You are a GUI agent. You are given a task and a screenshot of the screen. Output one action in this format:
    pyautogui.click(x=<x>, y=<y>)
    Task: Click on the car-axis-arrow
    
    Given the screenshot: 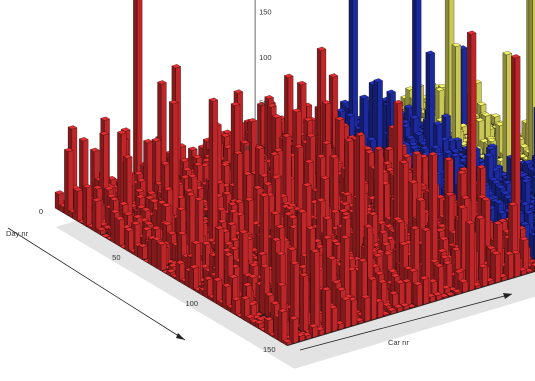 What is the action you would take?
    pyautogui.click(x=406, y=322)
    